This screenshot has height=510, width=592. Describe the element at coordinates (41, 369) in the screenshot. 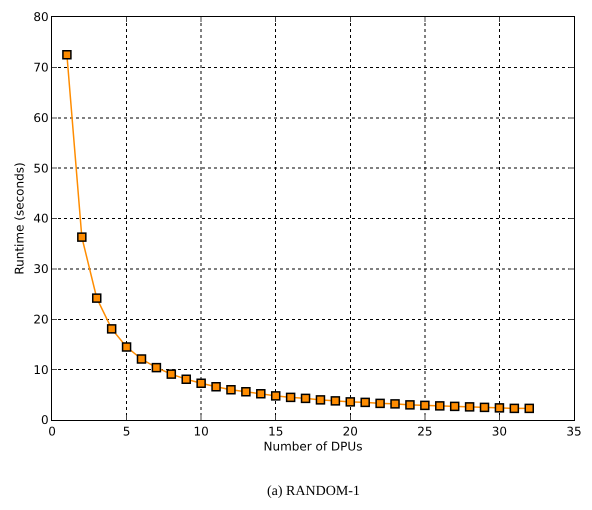

I see `y-tick-label: 10` at that location.